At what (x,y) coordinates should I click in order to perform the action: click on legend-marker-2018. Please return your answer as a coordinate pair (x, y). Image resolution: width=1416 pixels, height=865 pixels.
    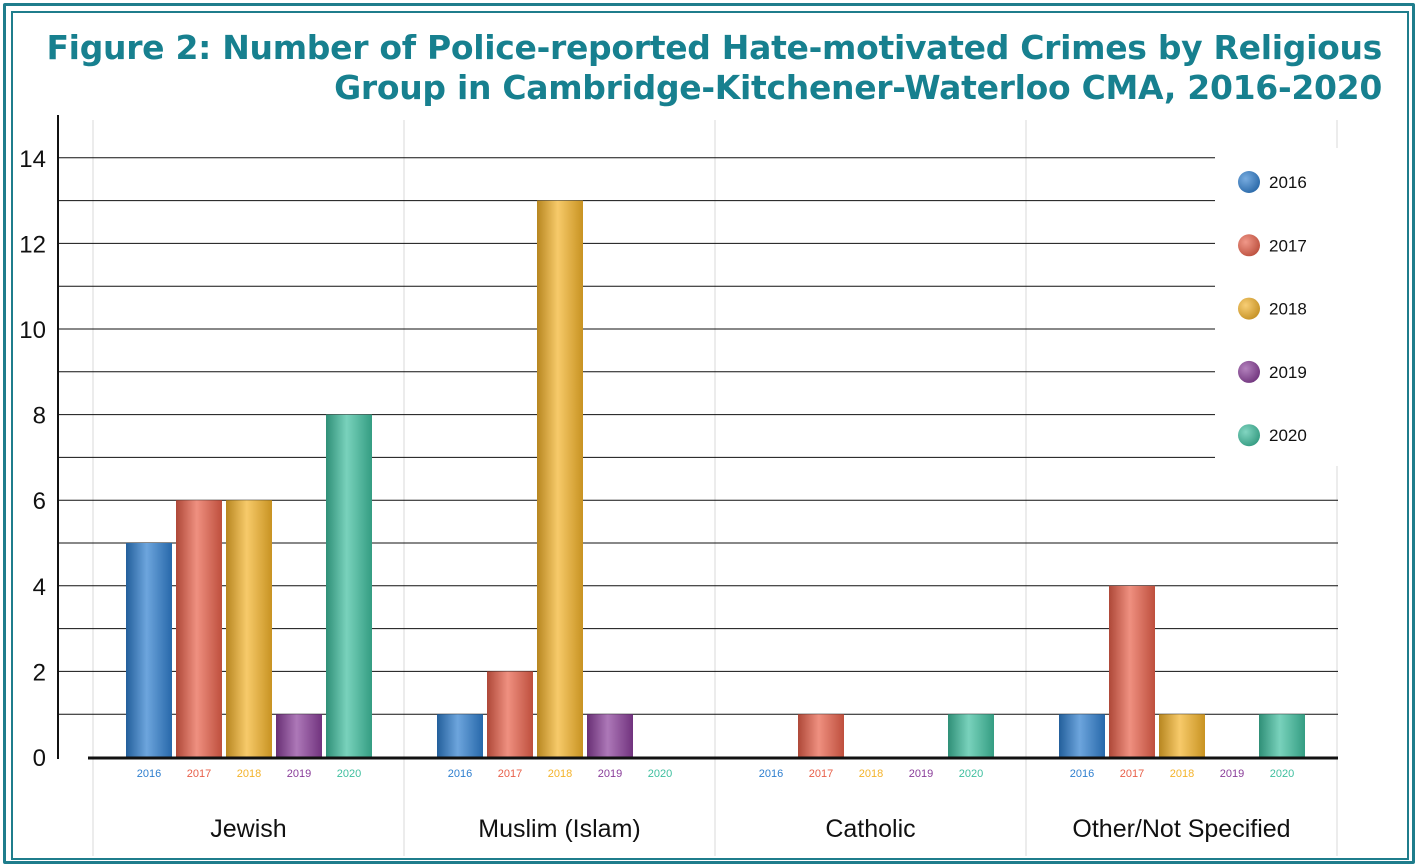
    Looking at the image, I should click on (1249, 308).